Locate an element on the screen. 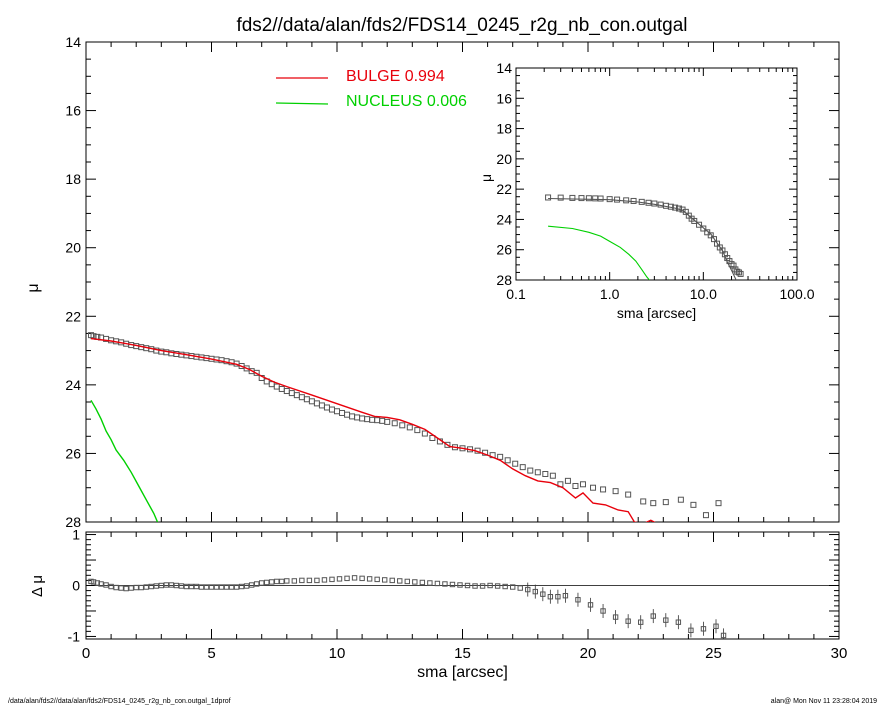  x-axis-label: sma [arcsec] is located at coordinates (462, 672).